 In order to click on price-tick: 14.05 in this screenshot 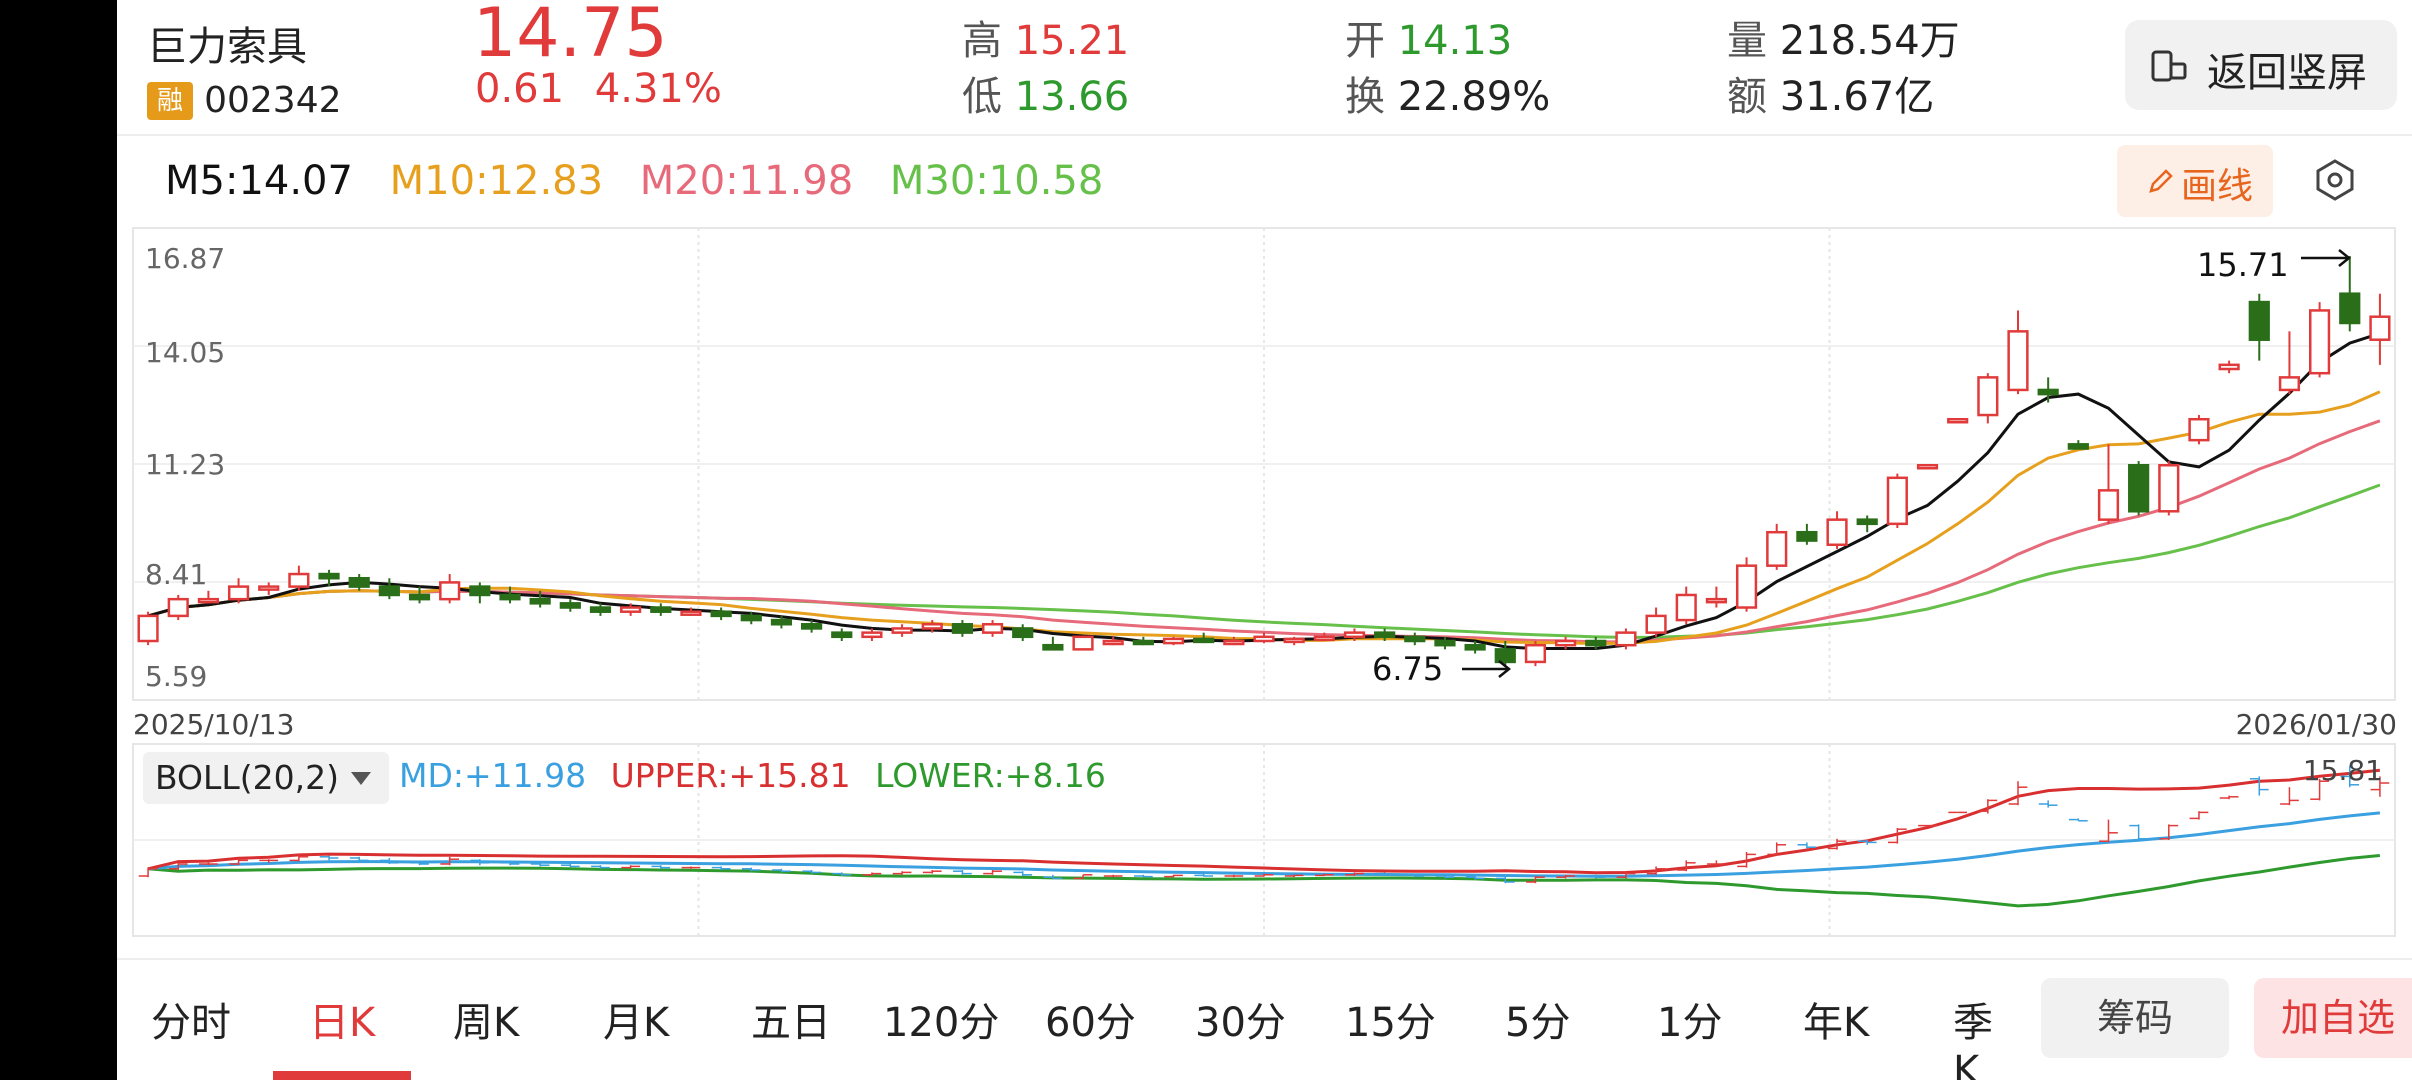, I will do `click(185, 352)`.